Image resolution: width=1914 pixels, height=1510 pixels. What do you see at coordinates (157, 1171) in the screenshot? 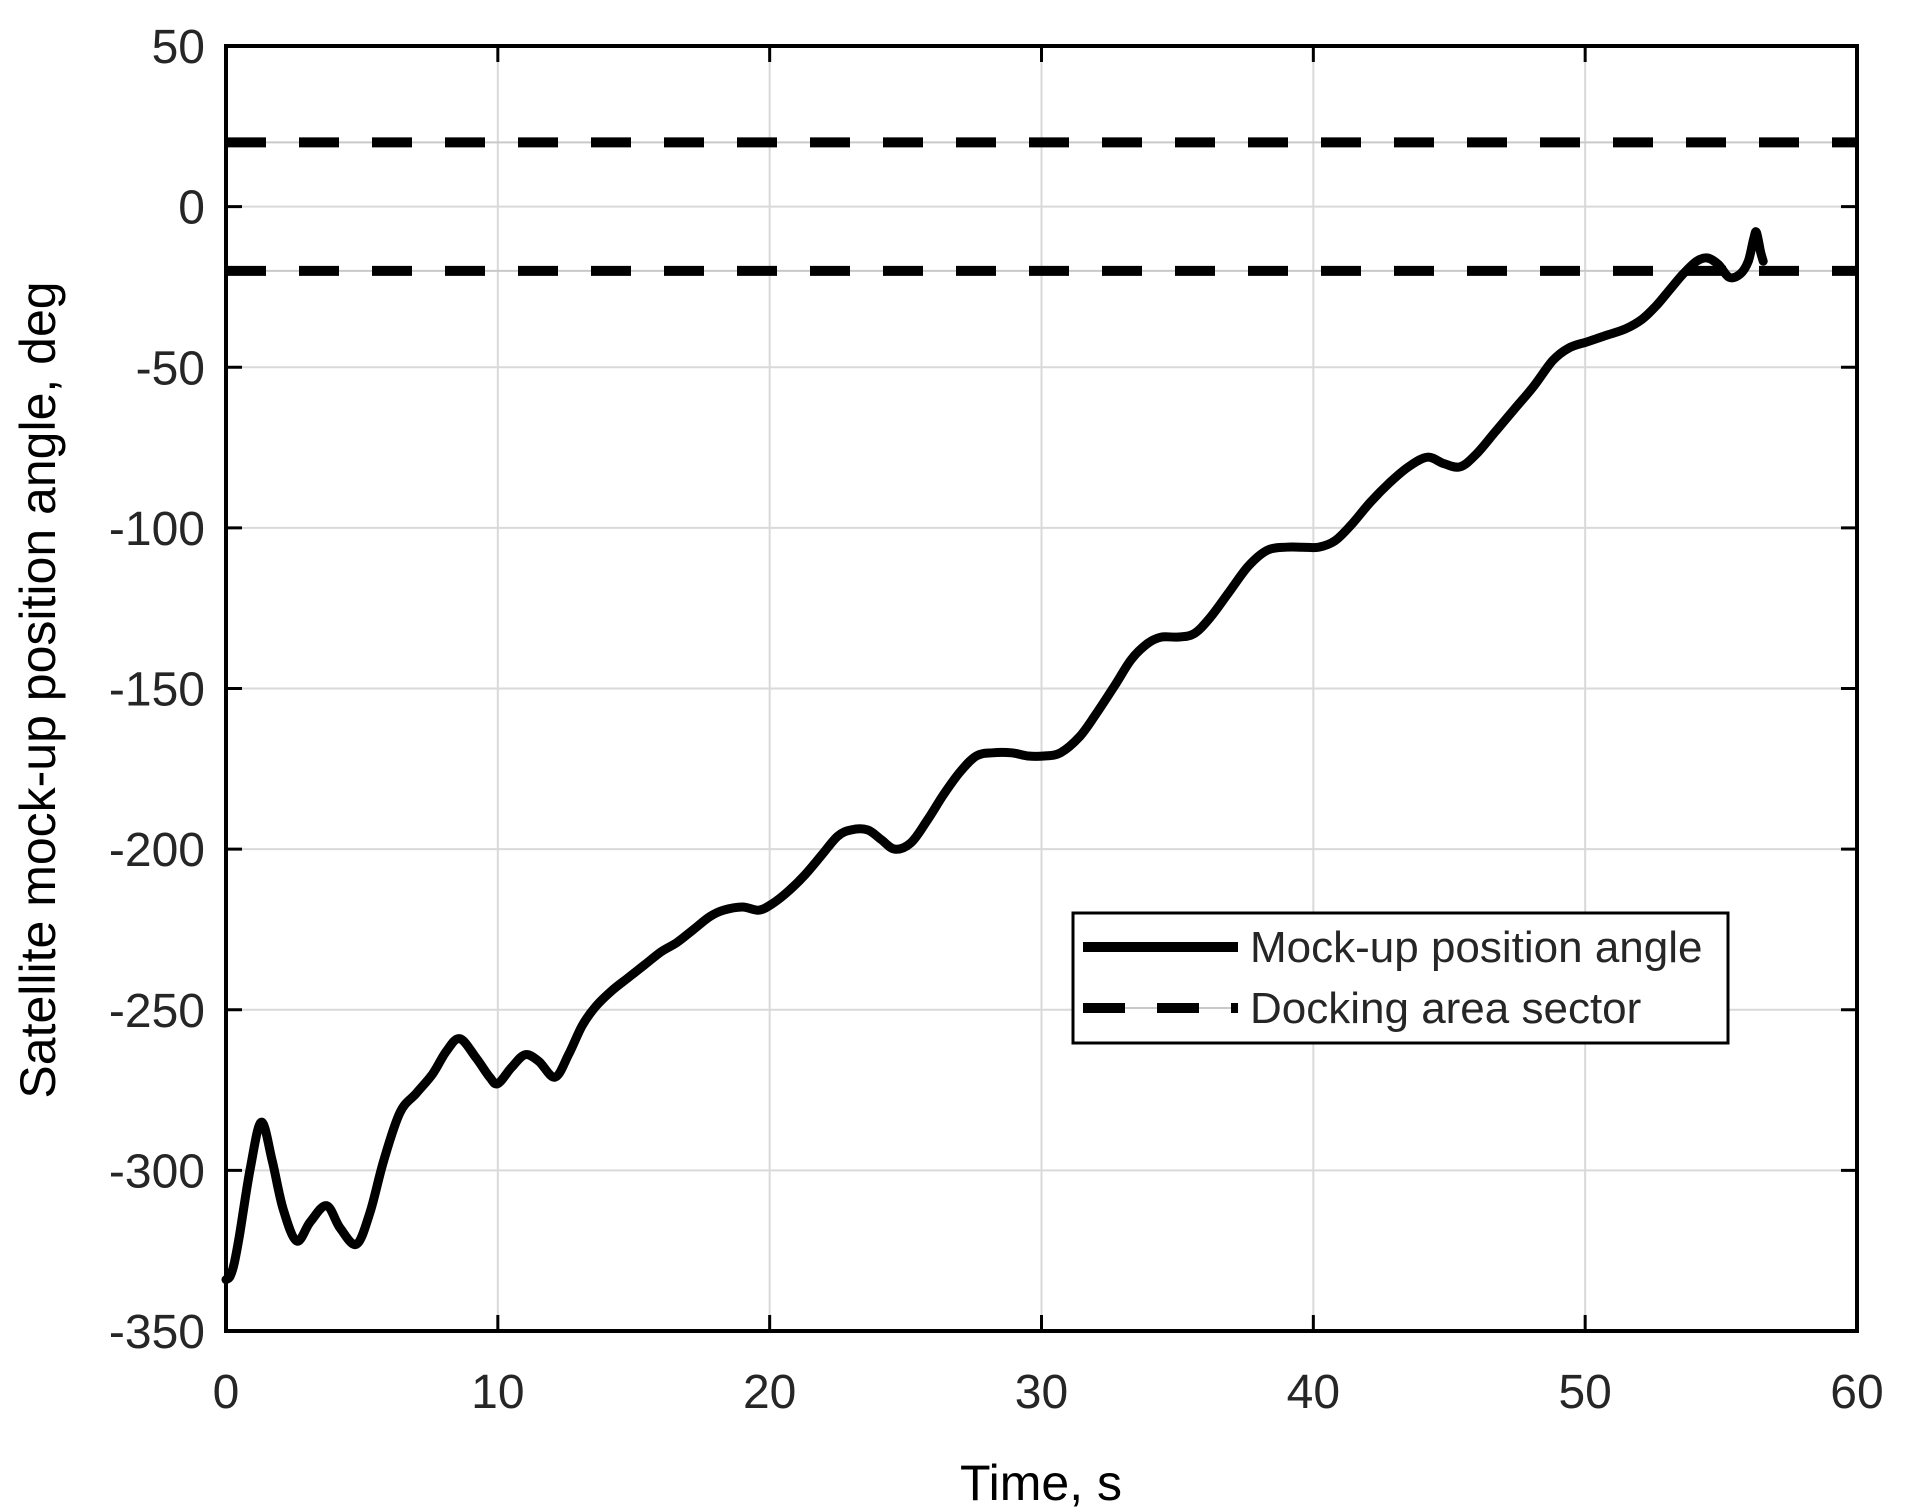
I see `y-tick-label: -300` at bounding box center [157, 1171].